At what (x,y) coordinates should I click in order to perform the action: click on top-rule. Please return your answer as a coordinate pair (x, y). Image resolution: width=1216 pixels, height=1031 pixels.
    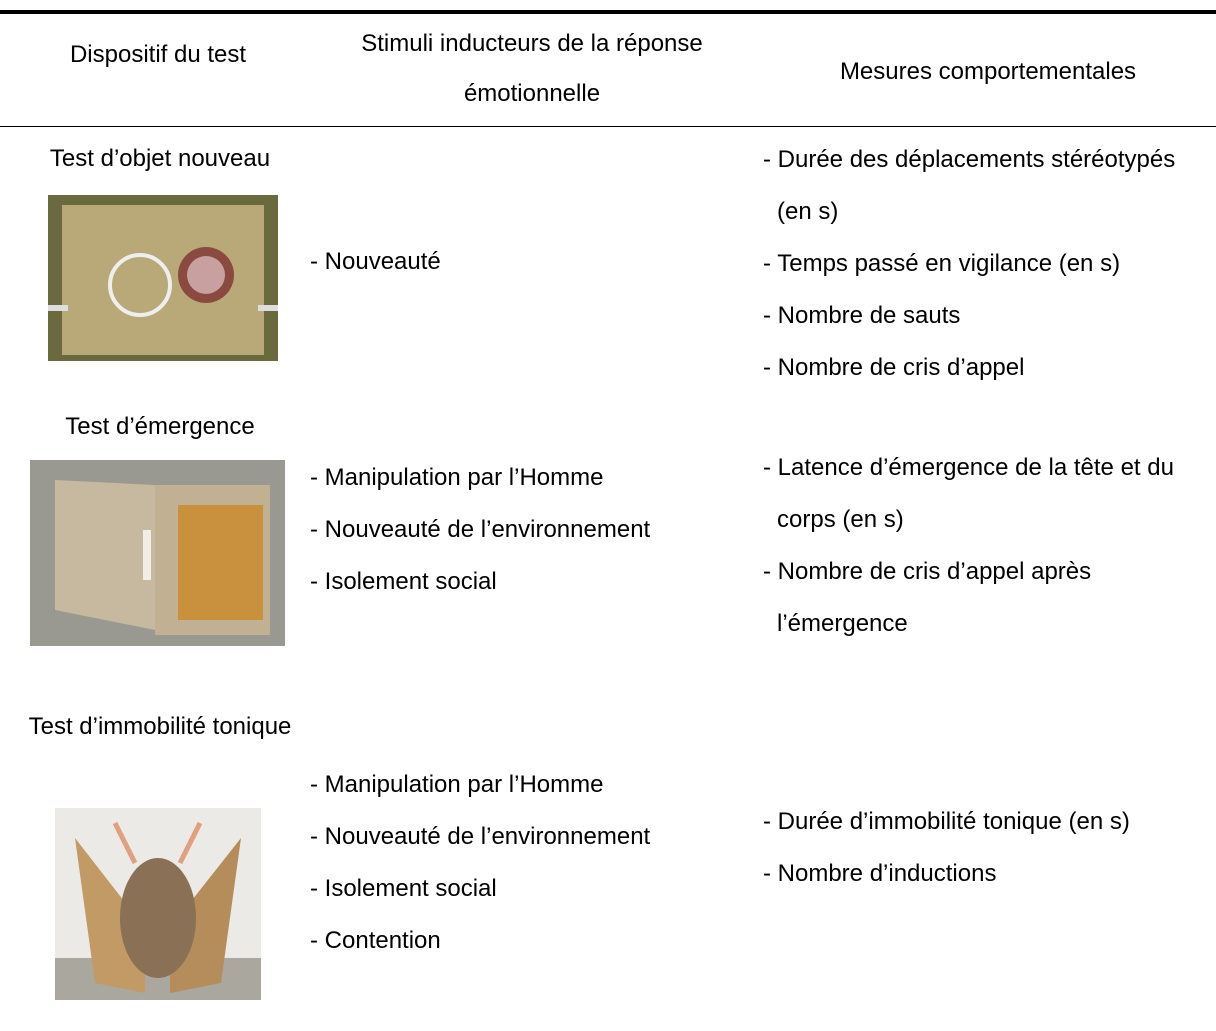
    Looking at the image, I should click on (608, 12).